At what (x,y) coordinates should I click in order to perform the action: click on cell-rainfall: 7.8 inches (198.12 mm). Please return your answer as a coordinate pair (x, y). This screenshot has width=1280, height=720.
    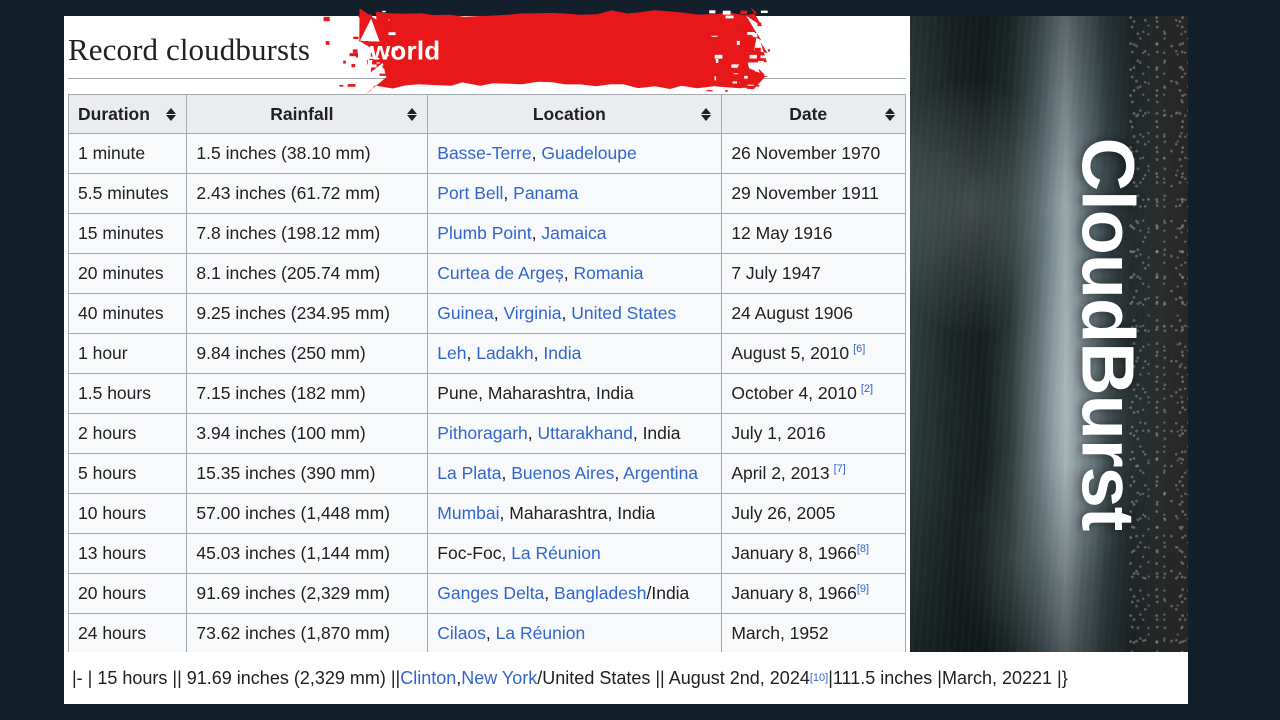
    Looking at the image, I should click on (307, 233).